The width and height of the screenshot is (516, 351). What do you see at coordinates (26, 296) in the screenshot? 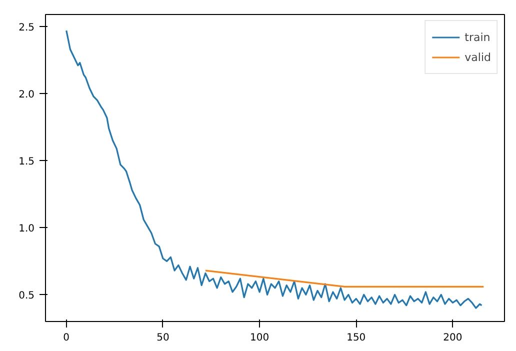
I see `y-tick-label: 0.5` at bounding box center [26, 296].